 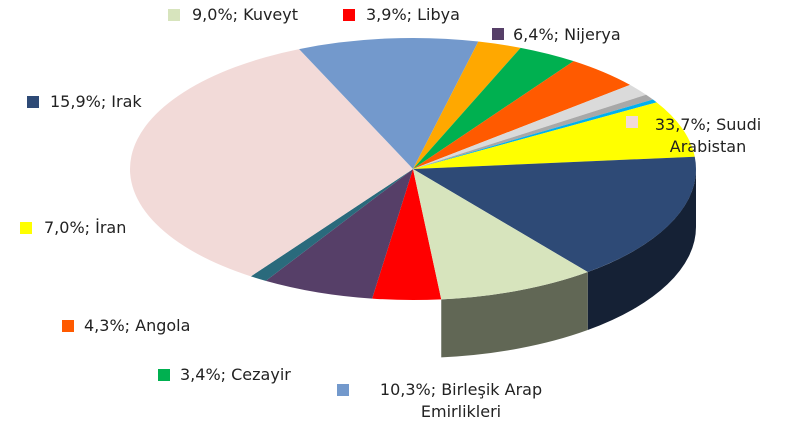 I want to click on data-label: 3,9%; Libya, so click(x=413, y=14).